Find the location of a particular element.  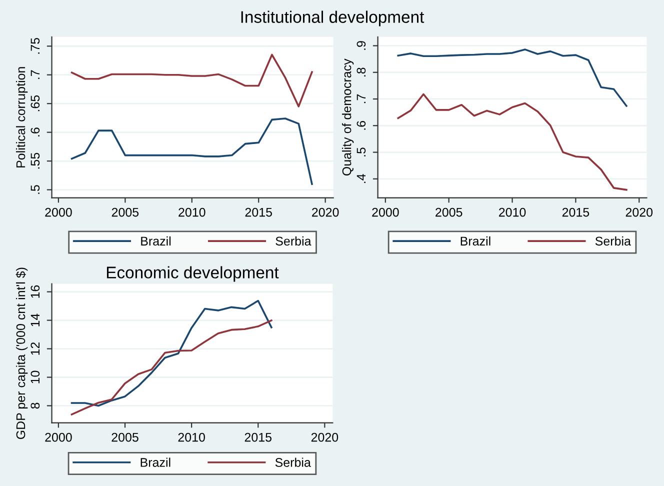

chart-title: Economic development is located at coordinates (192, 274).